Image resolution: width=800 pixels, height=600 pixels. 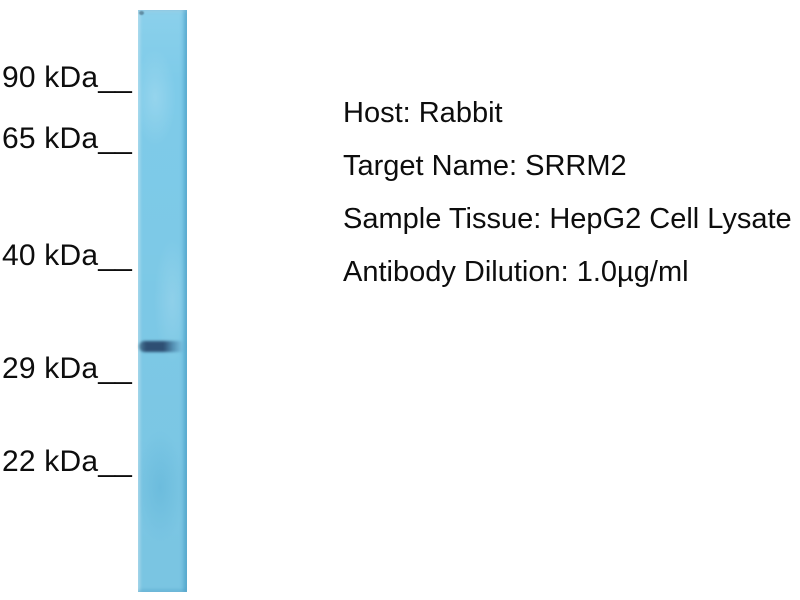 I want to click on marker-22kda: 22 kDa__, so click(x=67, y=461).